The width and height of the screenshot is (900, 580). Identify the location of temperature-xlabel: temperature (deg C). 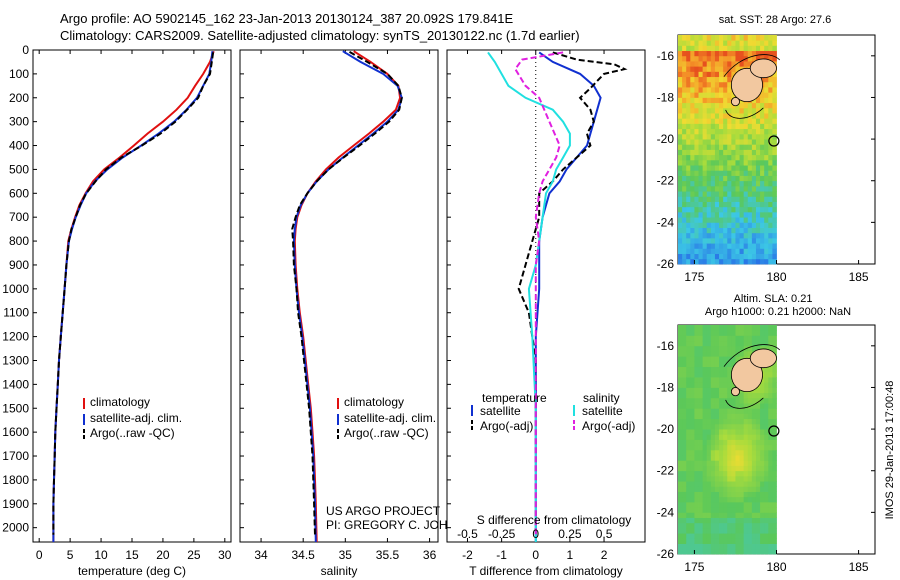
(132, 571).